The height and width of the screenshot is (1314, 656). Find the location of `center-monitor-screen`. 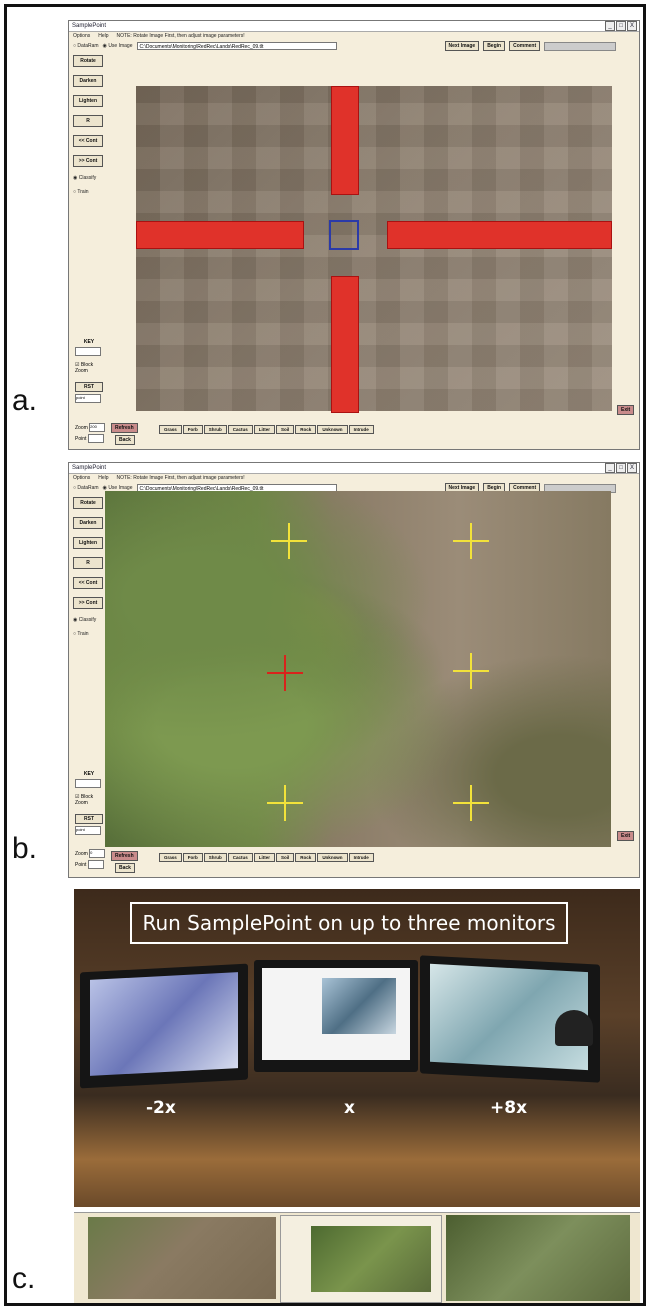

center-monitor-screen is located at coordinates (336, 1014).